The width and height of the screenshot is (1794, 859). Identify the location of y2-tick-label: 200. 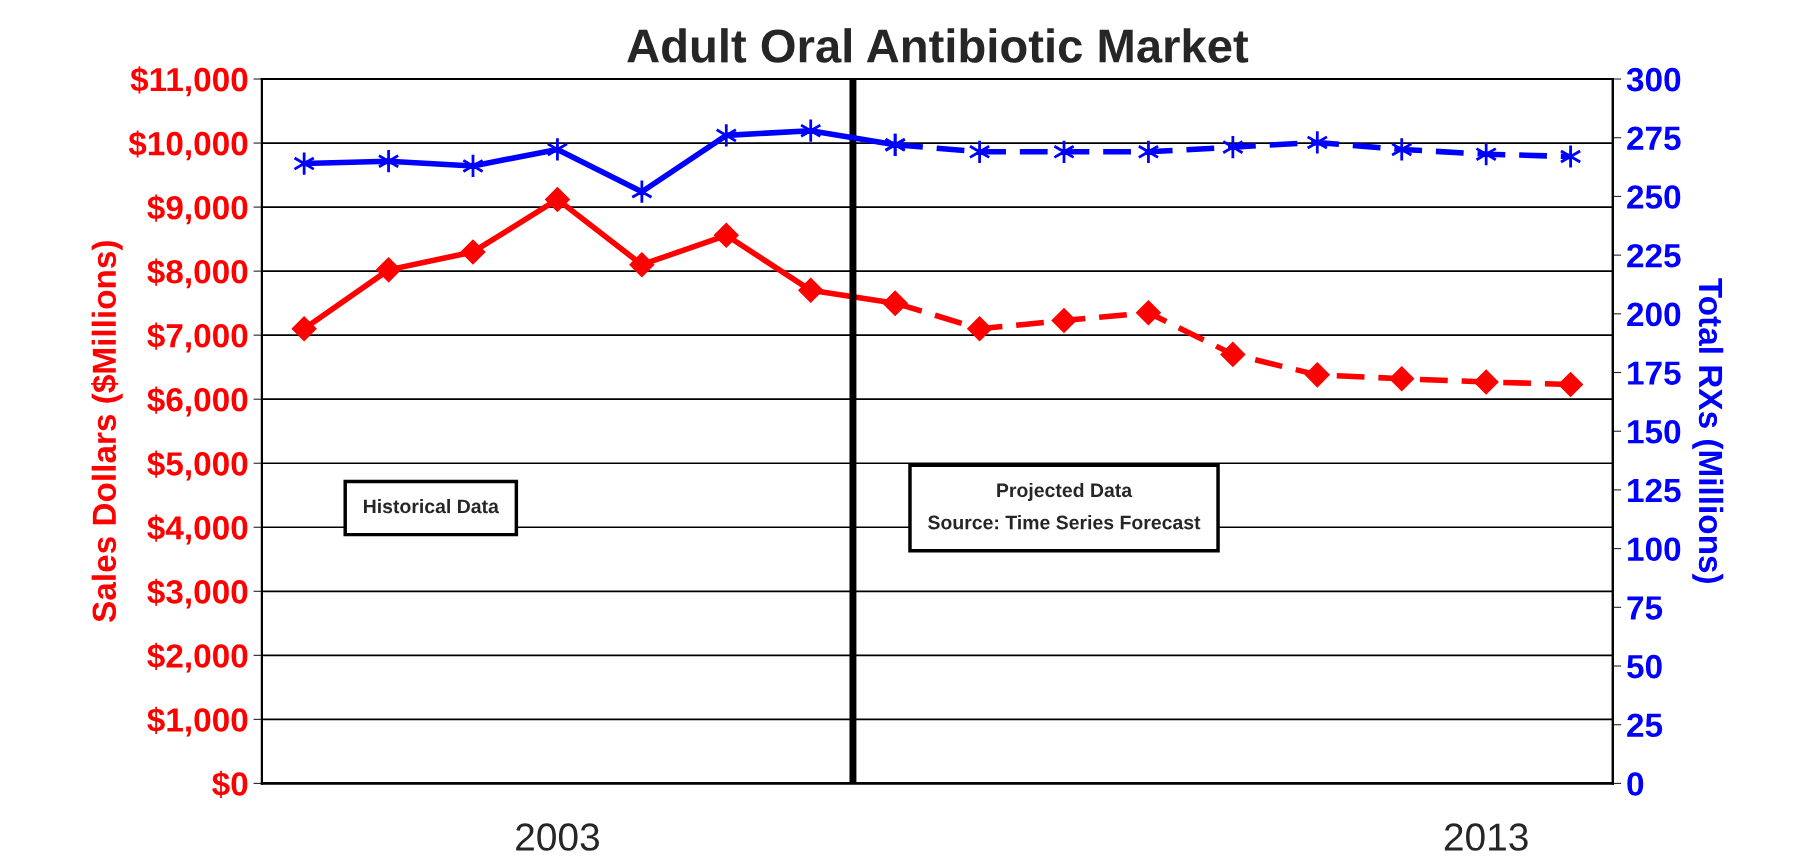
(1654, 314).